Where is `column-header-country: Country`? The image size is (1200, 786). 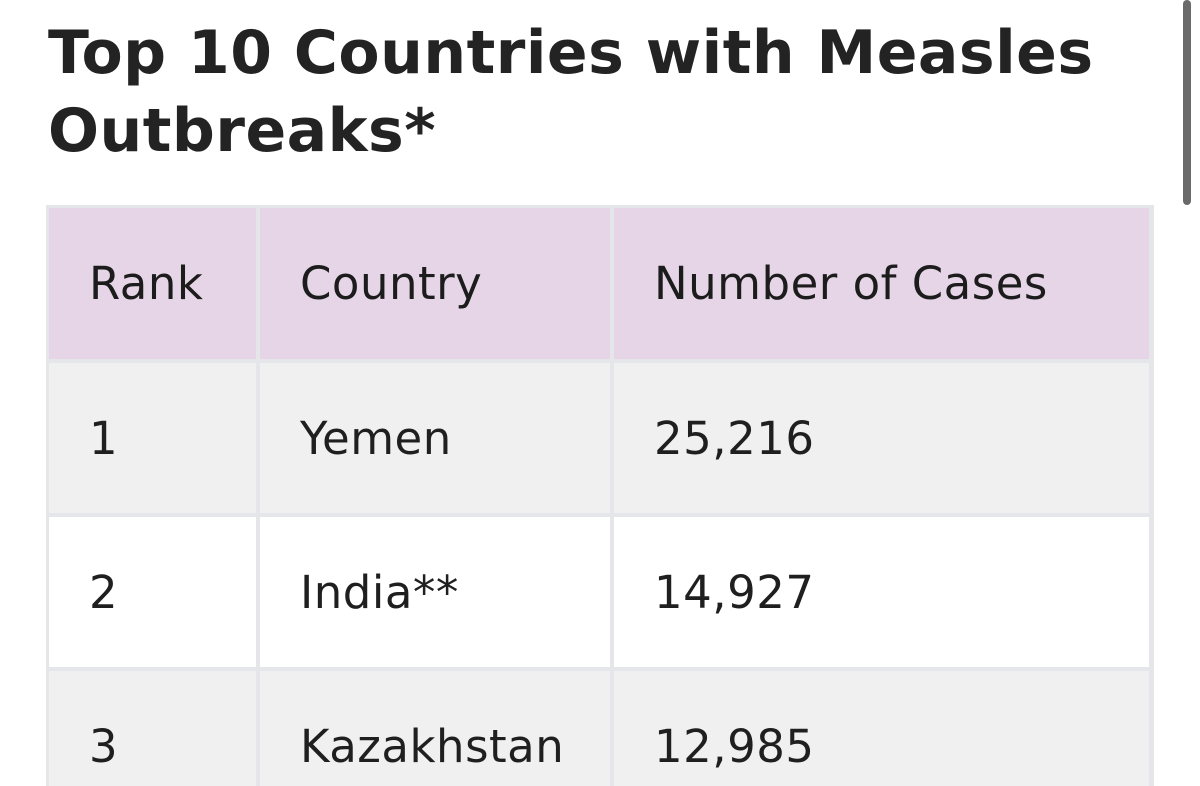 column-header-country: Country is located at coordinates (435, 283).